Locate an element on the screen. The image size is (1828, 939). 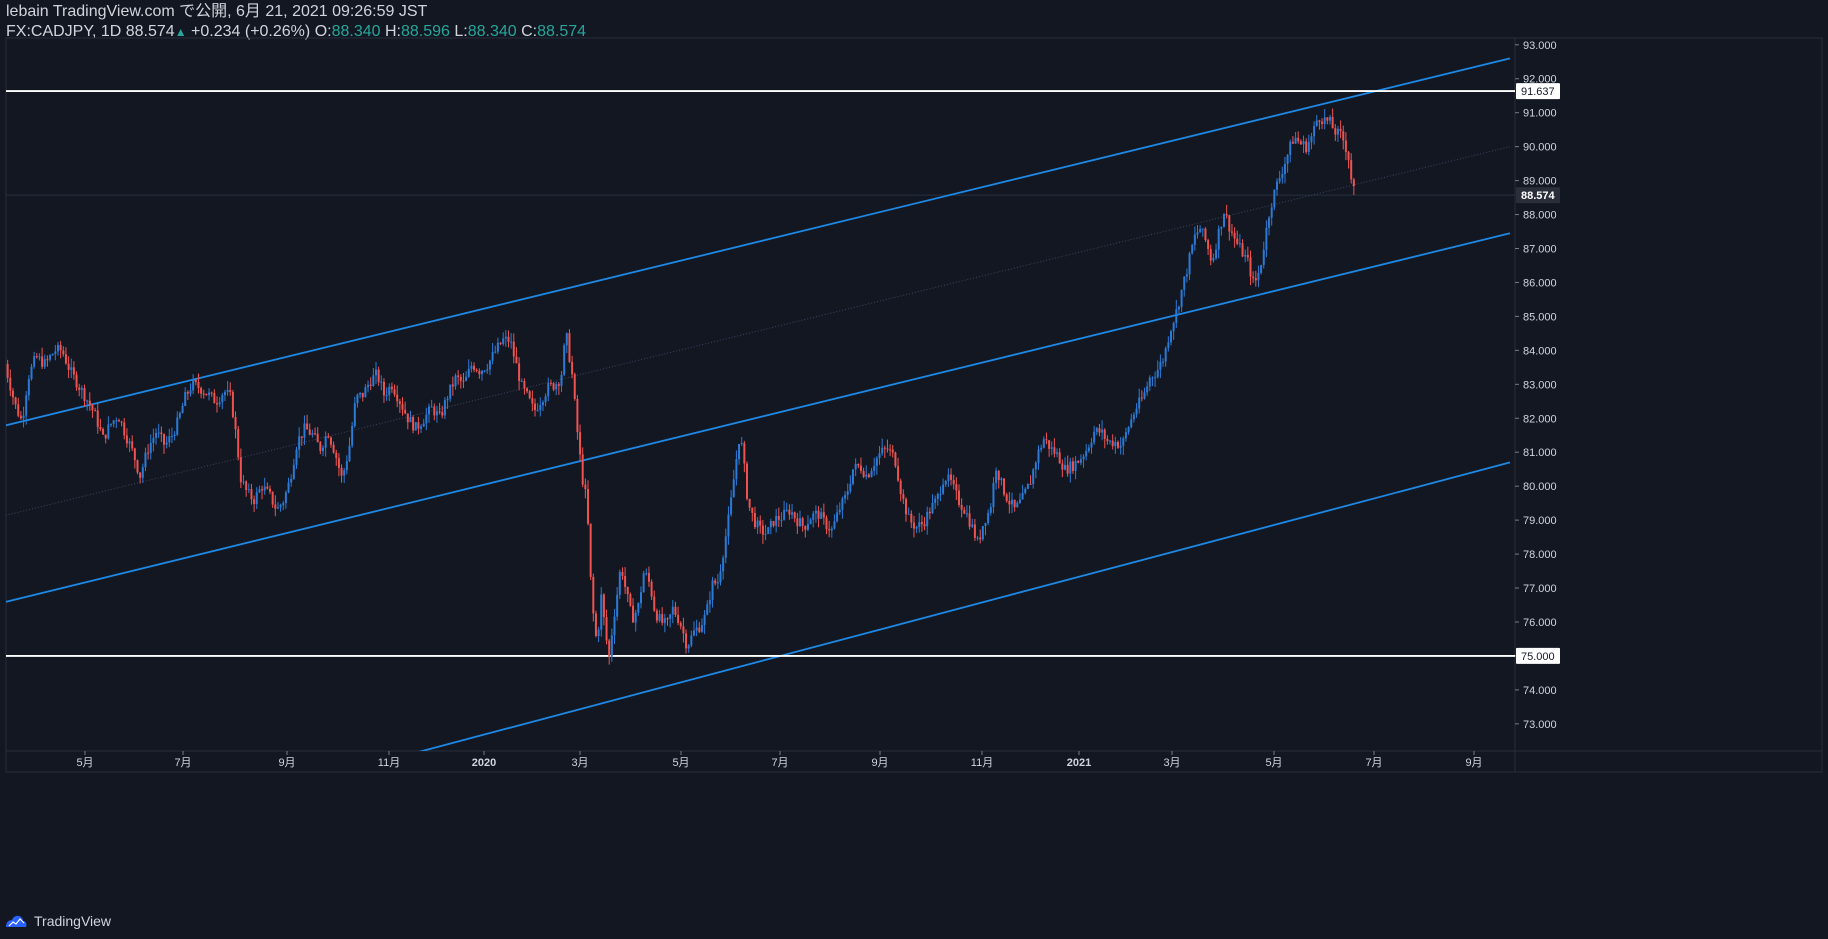
x-tick-label: 2021 is located at coordinates (1079, 763).